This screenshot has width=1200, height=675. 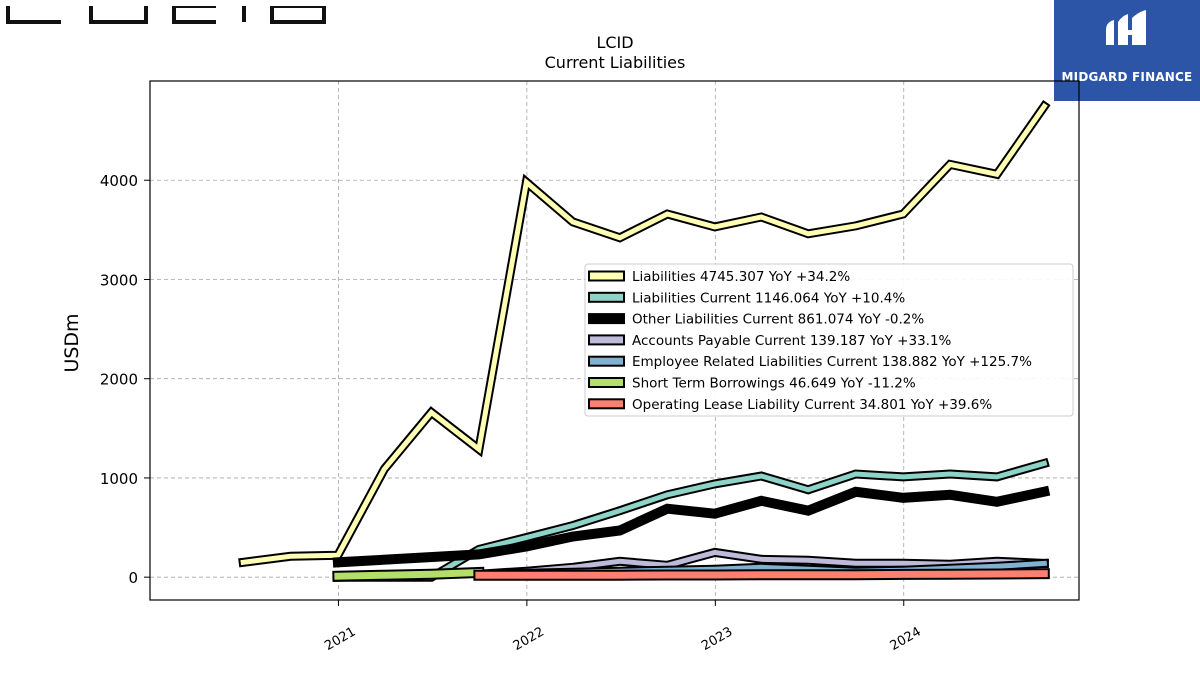 I want to click on x-tick-label: 2021, so click(x=340, y=639).